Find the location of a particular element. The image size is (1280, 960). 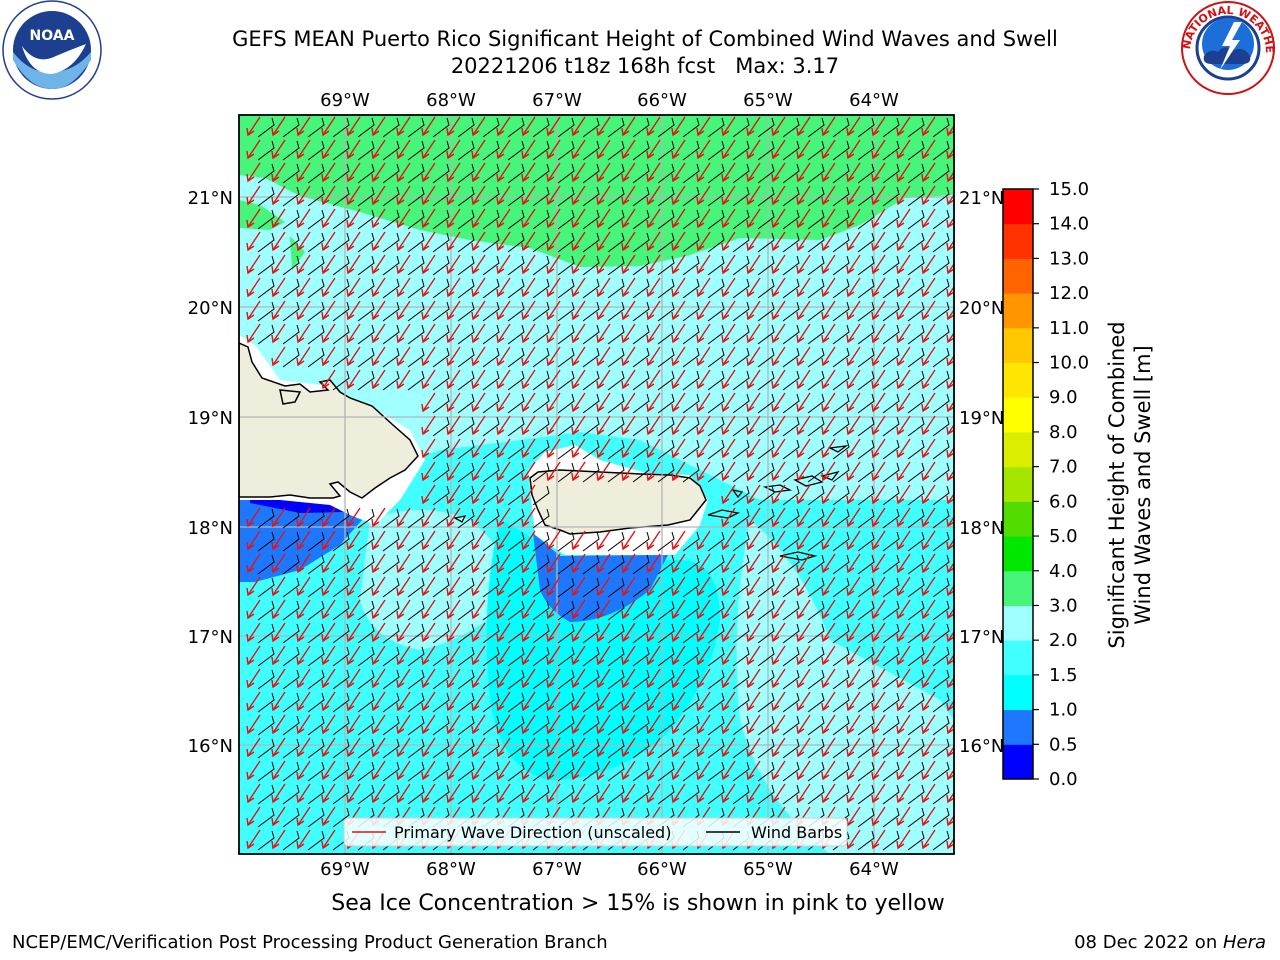

land-hispaniola-peninsula is located at coordinates (290, 397).